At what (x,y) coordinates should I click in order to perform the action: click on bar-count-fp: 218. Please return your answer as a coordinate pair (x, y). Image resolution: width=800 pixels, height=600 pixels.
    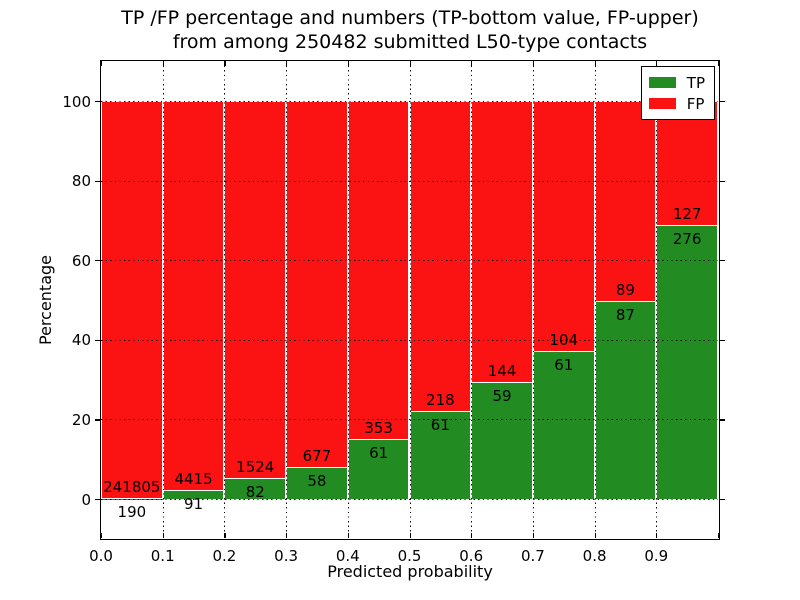
    Looking at the image, I should click on (440, 399).